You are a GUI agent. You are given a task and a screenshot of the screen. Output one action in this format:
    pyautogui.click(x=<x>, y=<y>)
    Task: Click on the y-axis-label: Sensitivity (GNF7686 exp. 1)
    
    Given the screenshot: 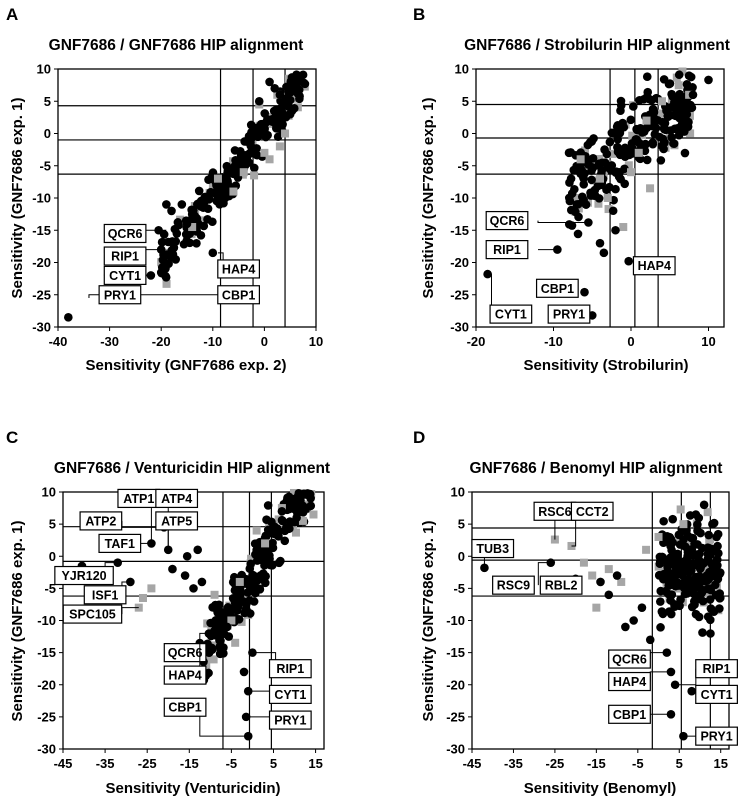 What is the action you would take?
    pyautogui.click(x=17, y=198)
    